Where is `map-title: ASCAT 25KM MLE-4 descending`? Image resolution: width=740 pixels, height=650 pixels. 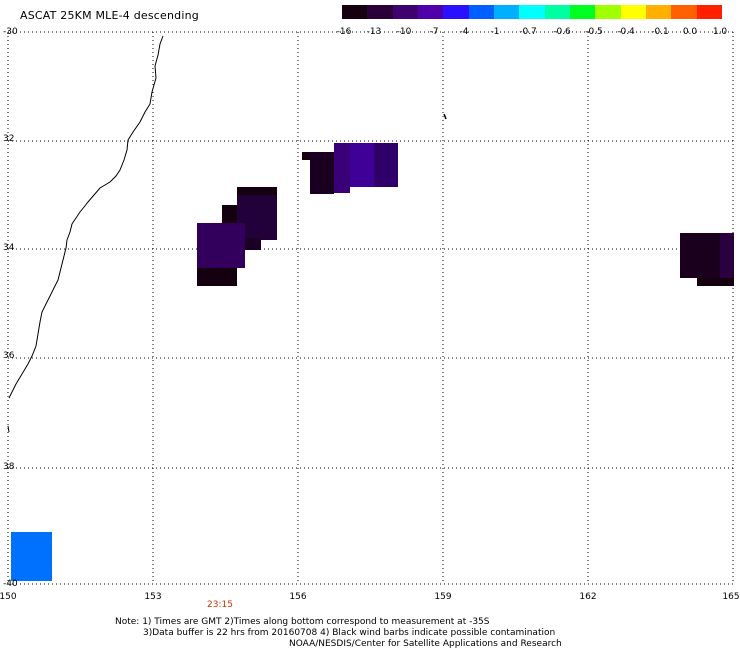 map-title: ASCAT 25KM MLE-4 descending is located at coordinates (109, 15).